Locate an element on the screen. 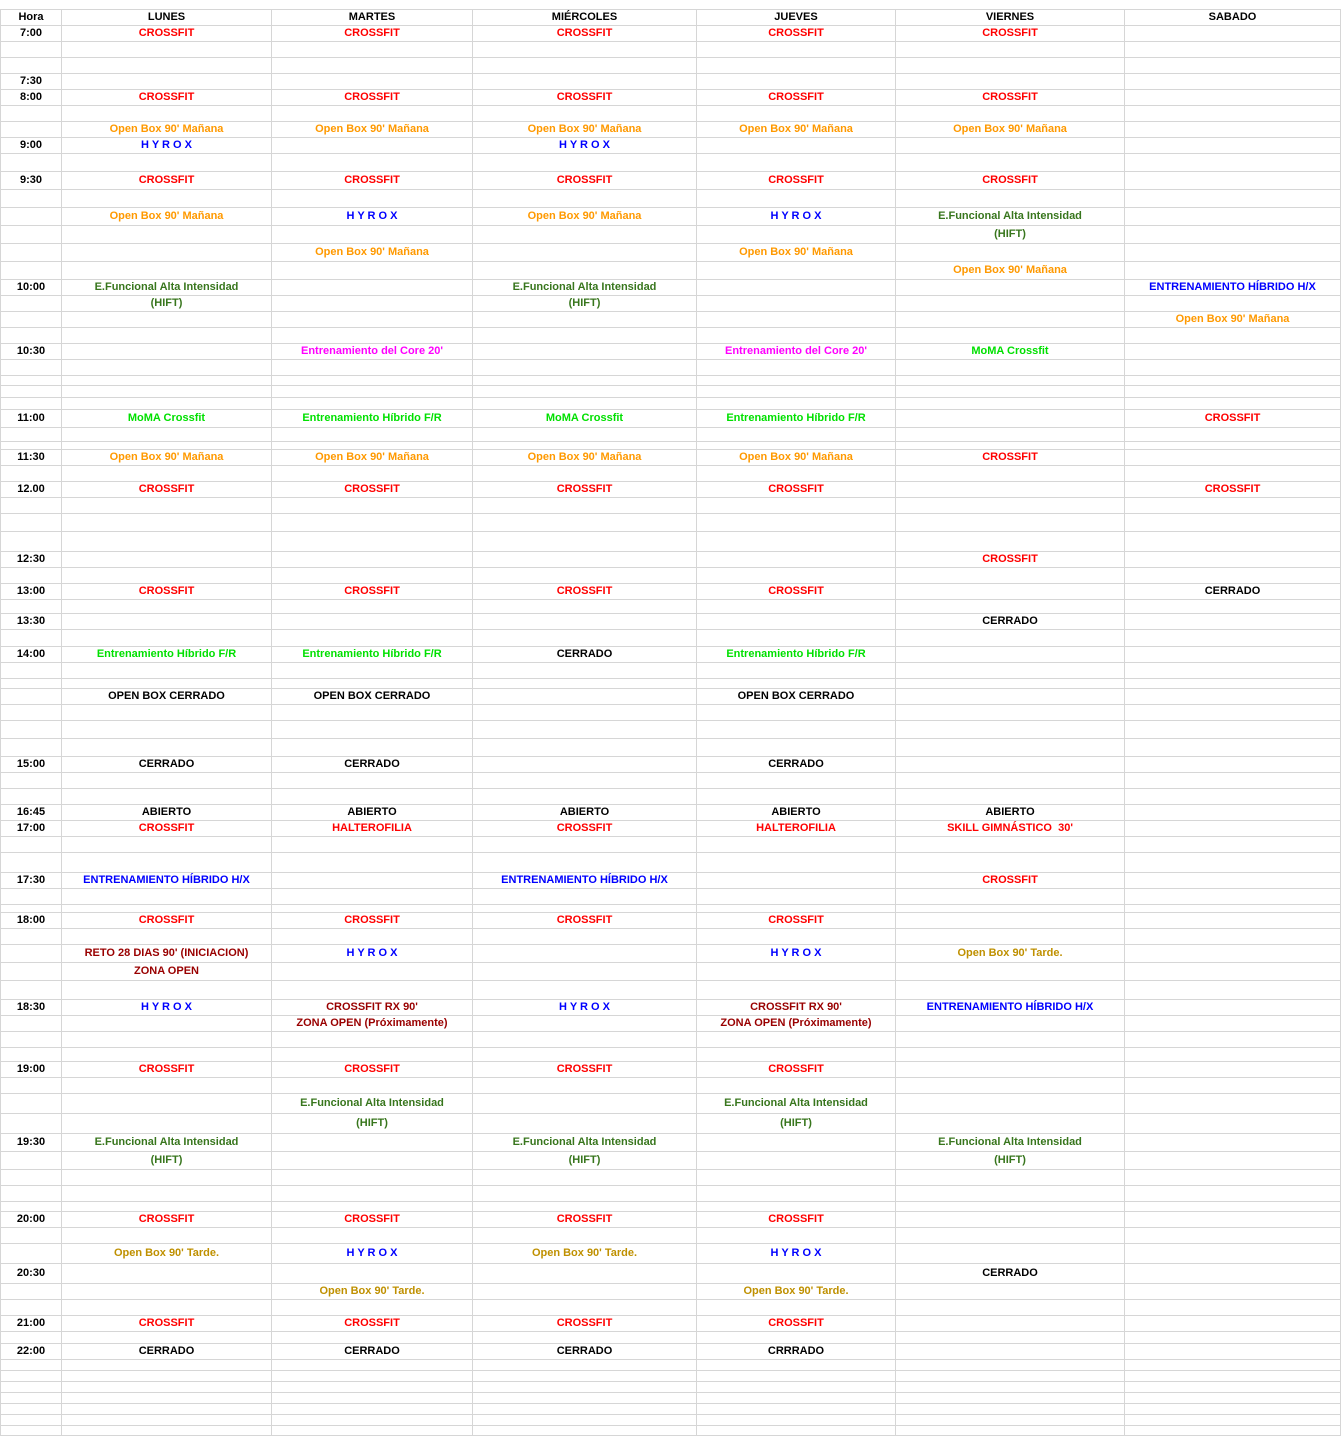  schedule-cell: CROSSFIT RX 90' is located at coordinates (796, 1008).